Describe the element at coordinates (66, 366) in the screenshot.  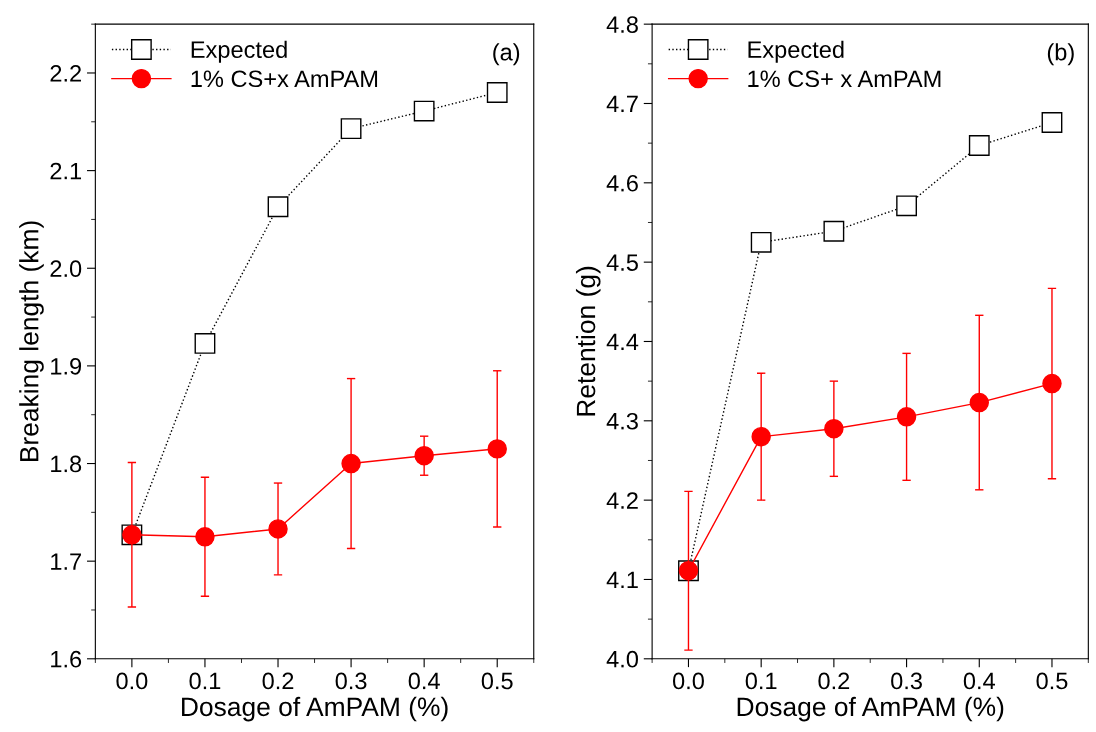
I see `y-tick-label: 1.9` at that location.